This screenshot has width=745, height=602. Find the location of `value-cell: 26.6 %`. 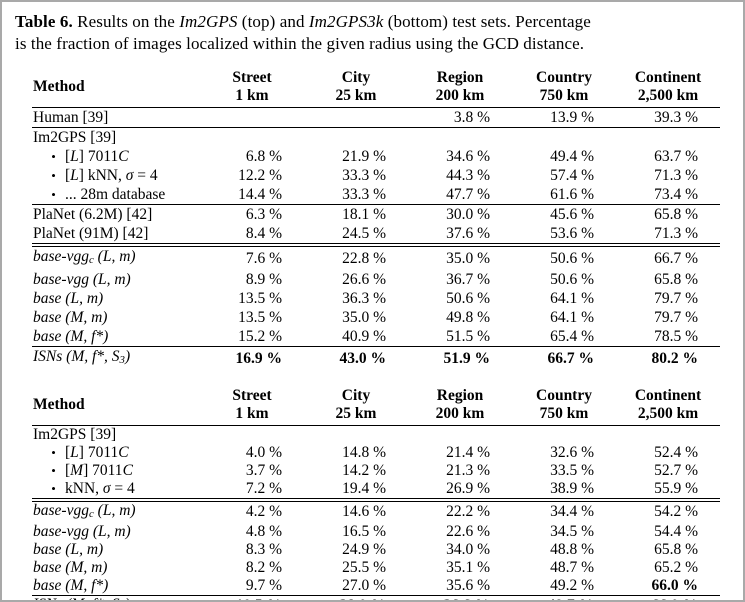

value-cell: 26.6 % is located at coordinates (364, 279).